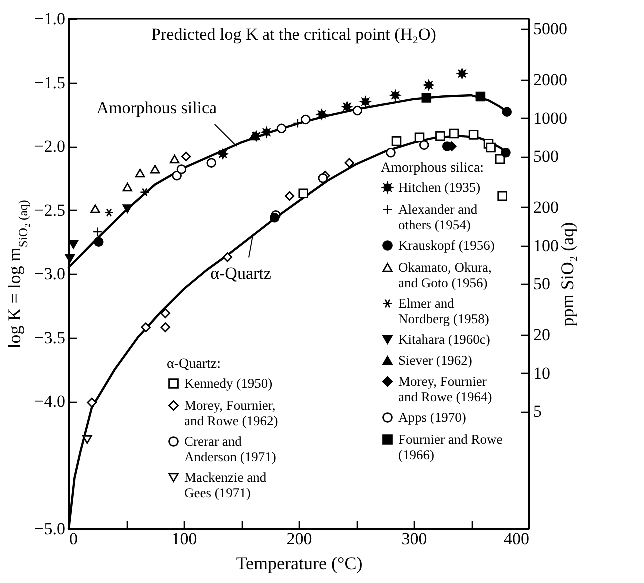  I want to click on annotation: α-Quartz:, so click(194, 364).